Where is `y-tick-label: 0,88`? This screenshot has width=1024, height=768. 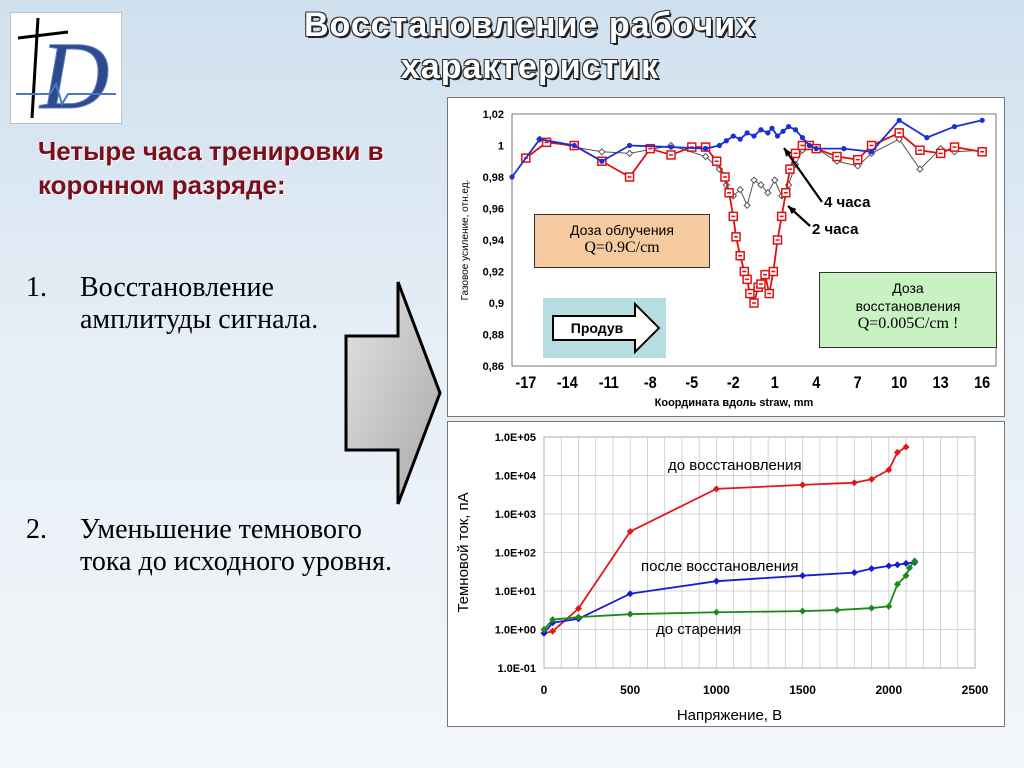
y-tick-label: 0,88 is located at coordinates (493, 336).